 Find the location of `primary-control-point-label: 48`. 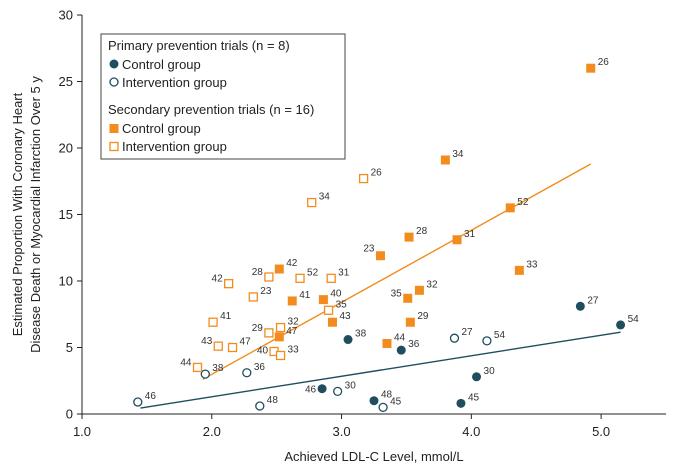

primary-control-point-label: 48 is located at coordinates (387, 395).